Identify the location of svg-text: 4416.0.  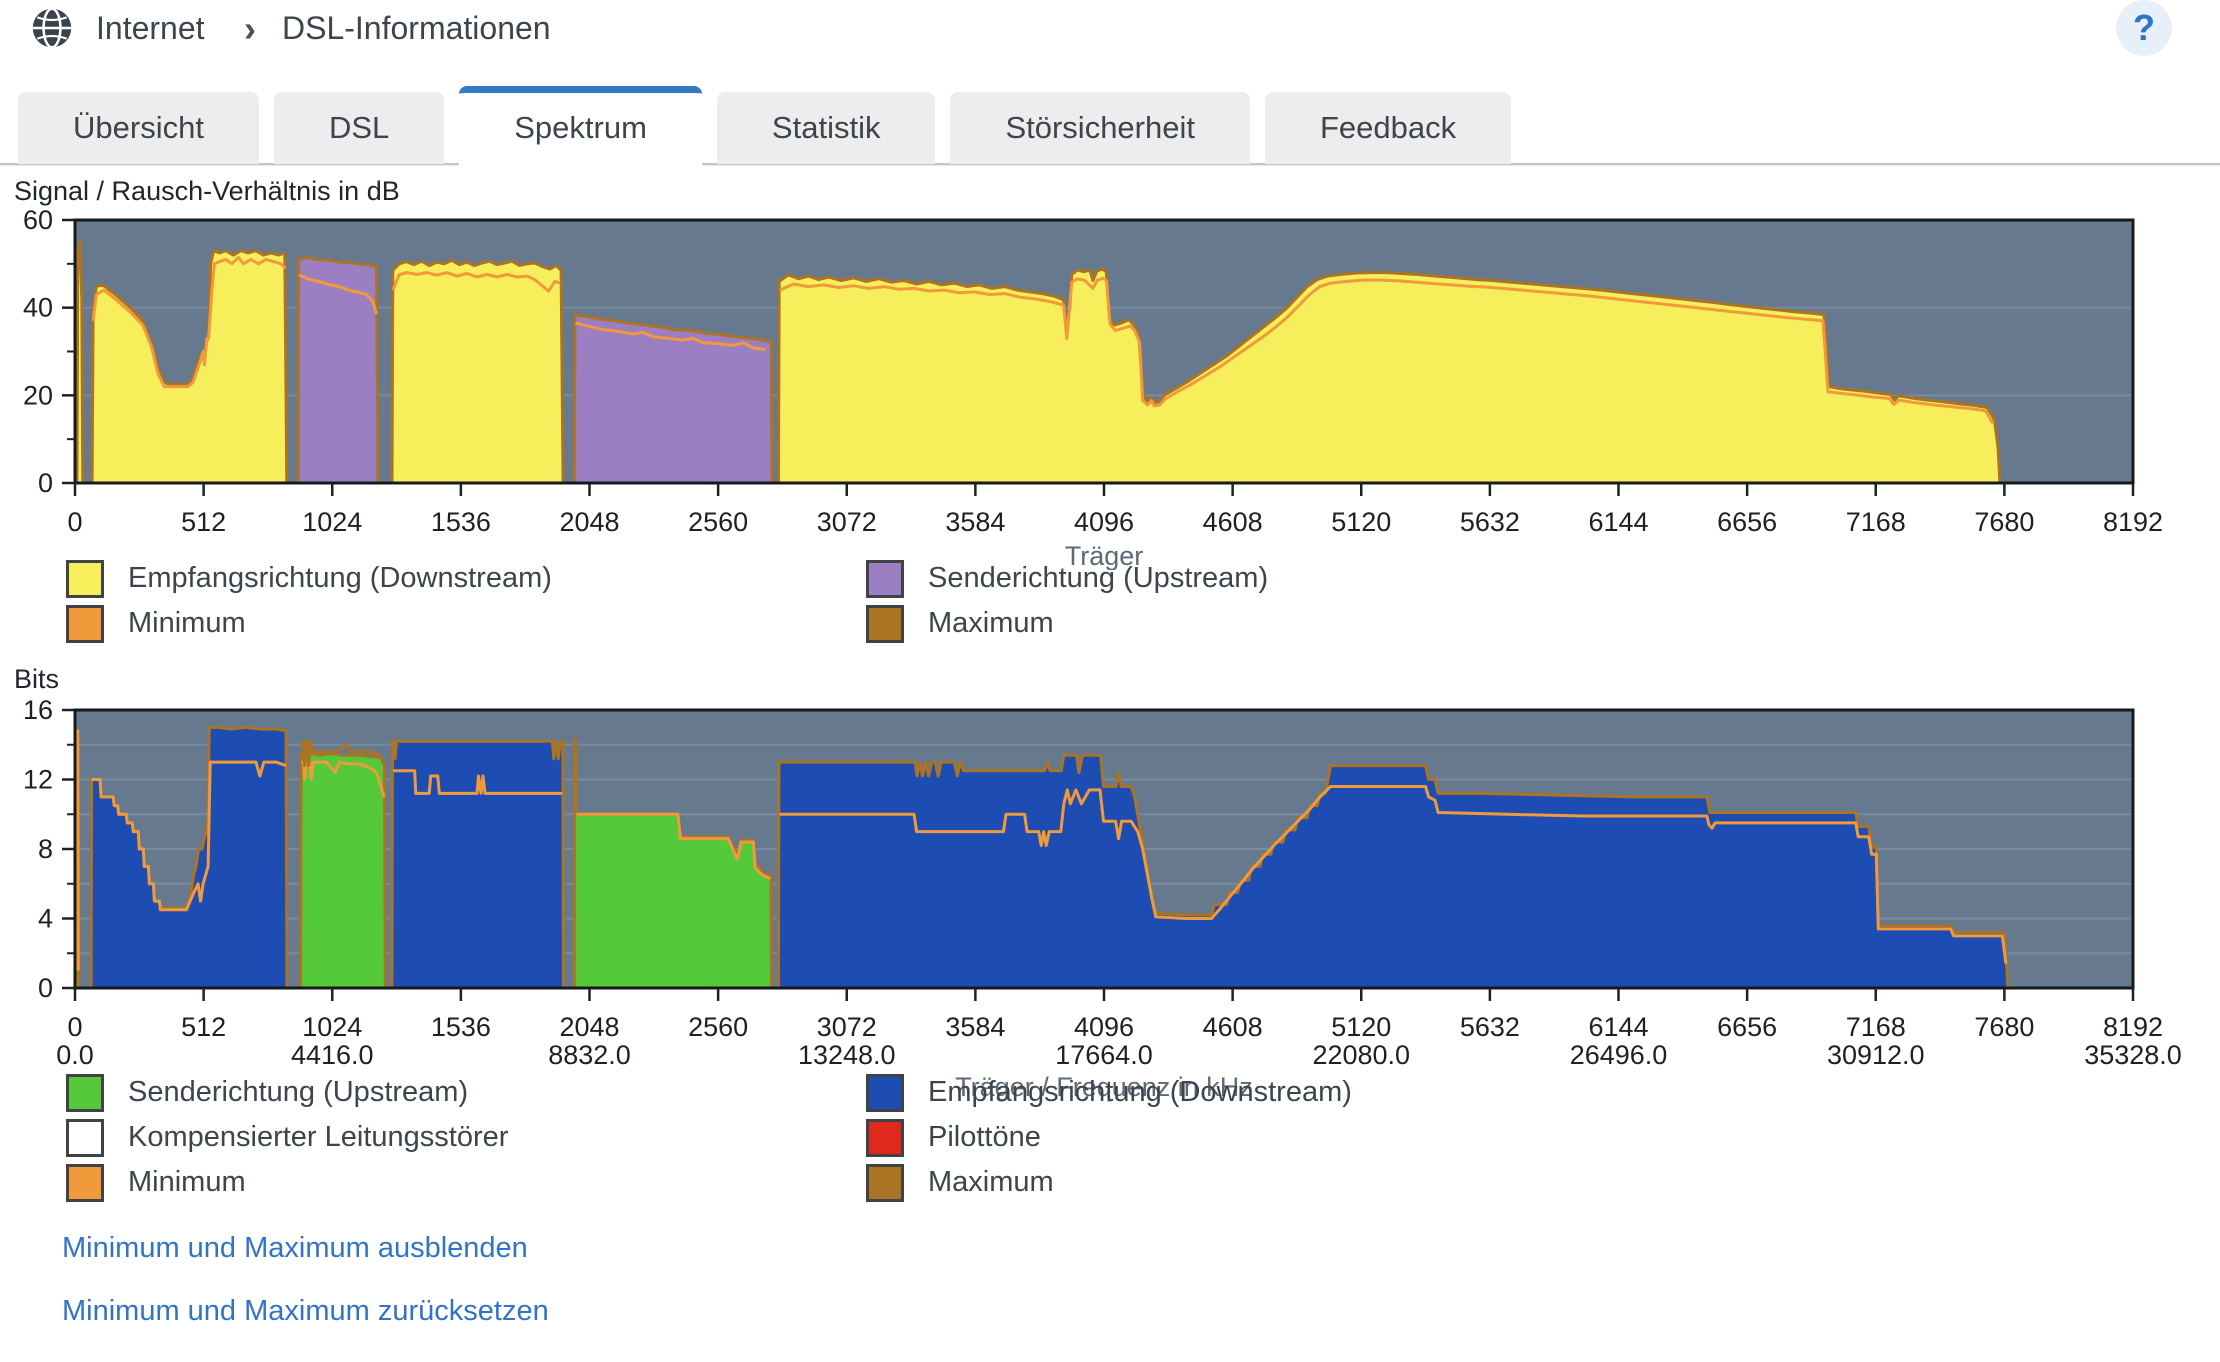
(332, 1055).